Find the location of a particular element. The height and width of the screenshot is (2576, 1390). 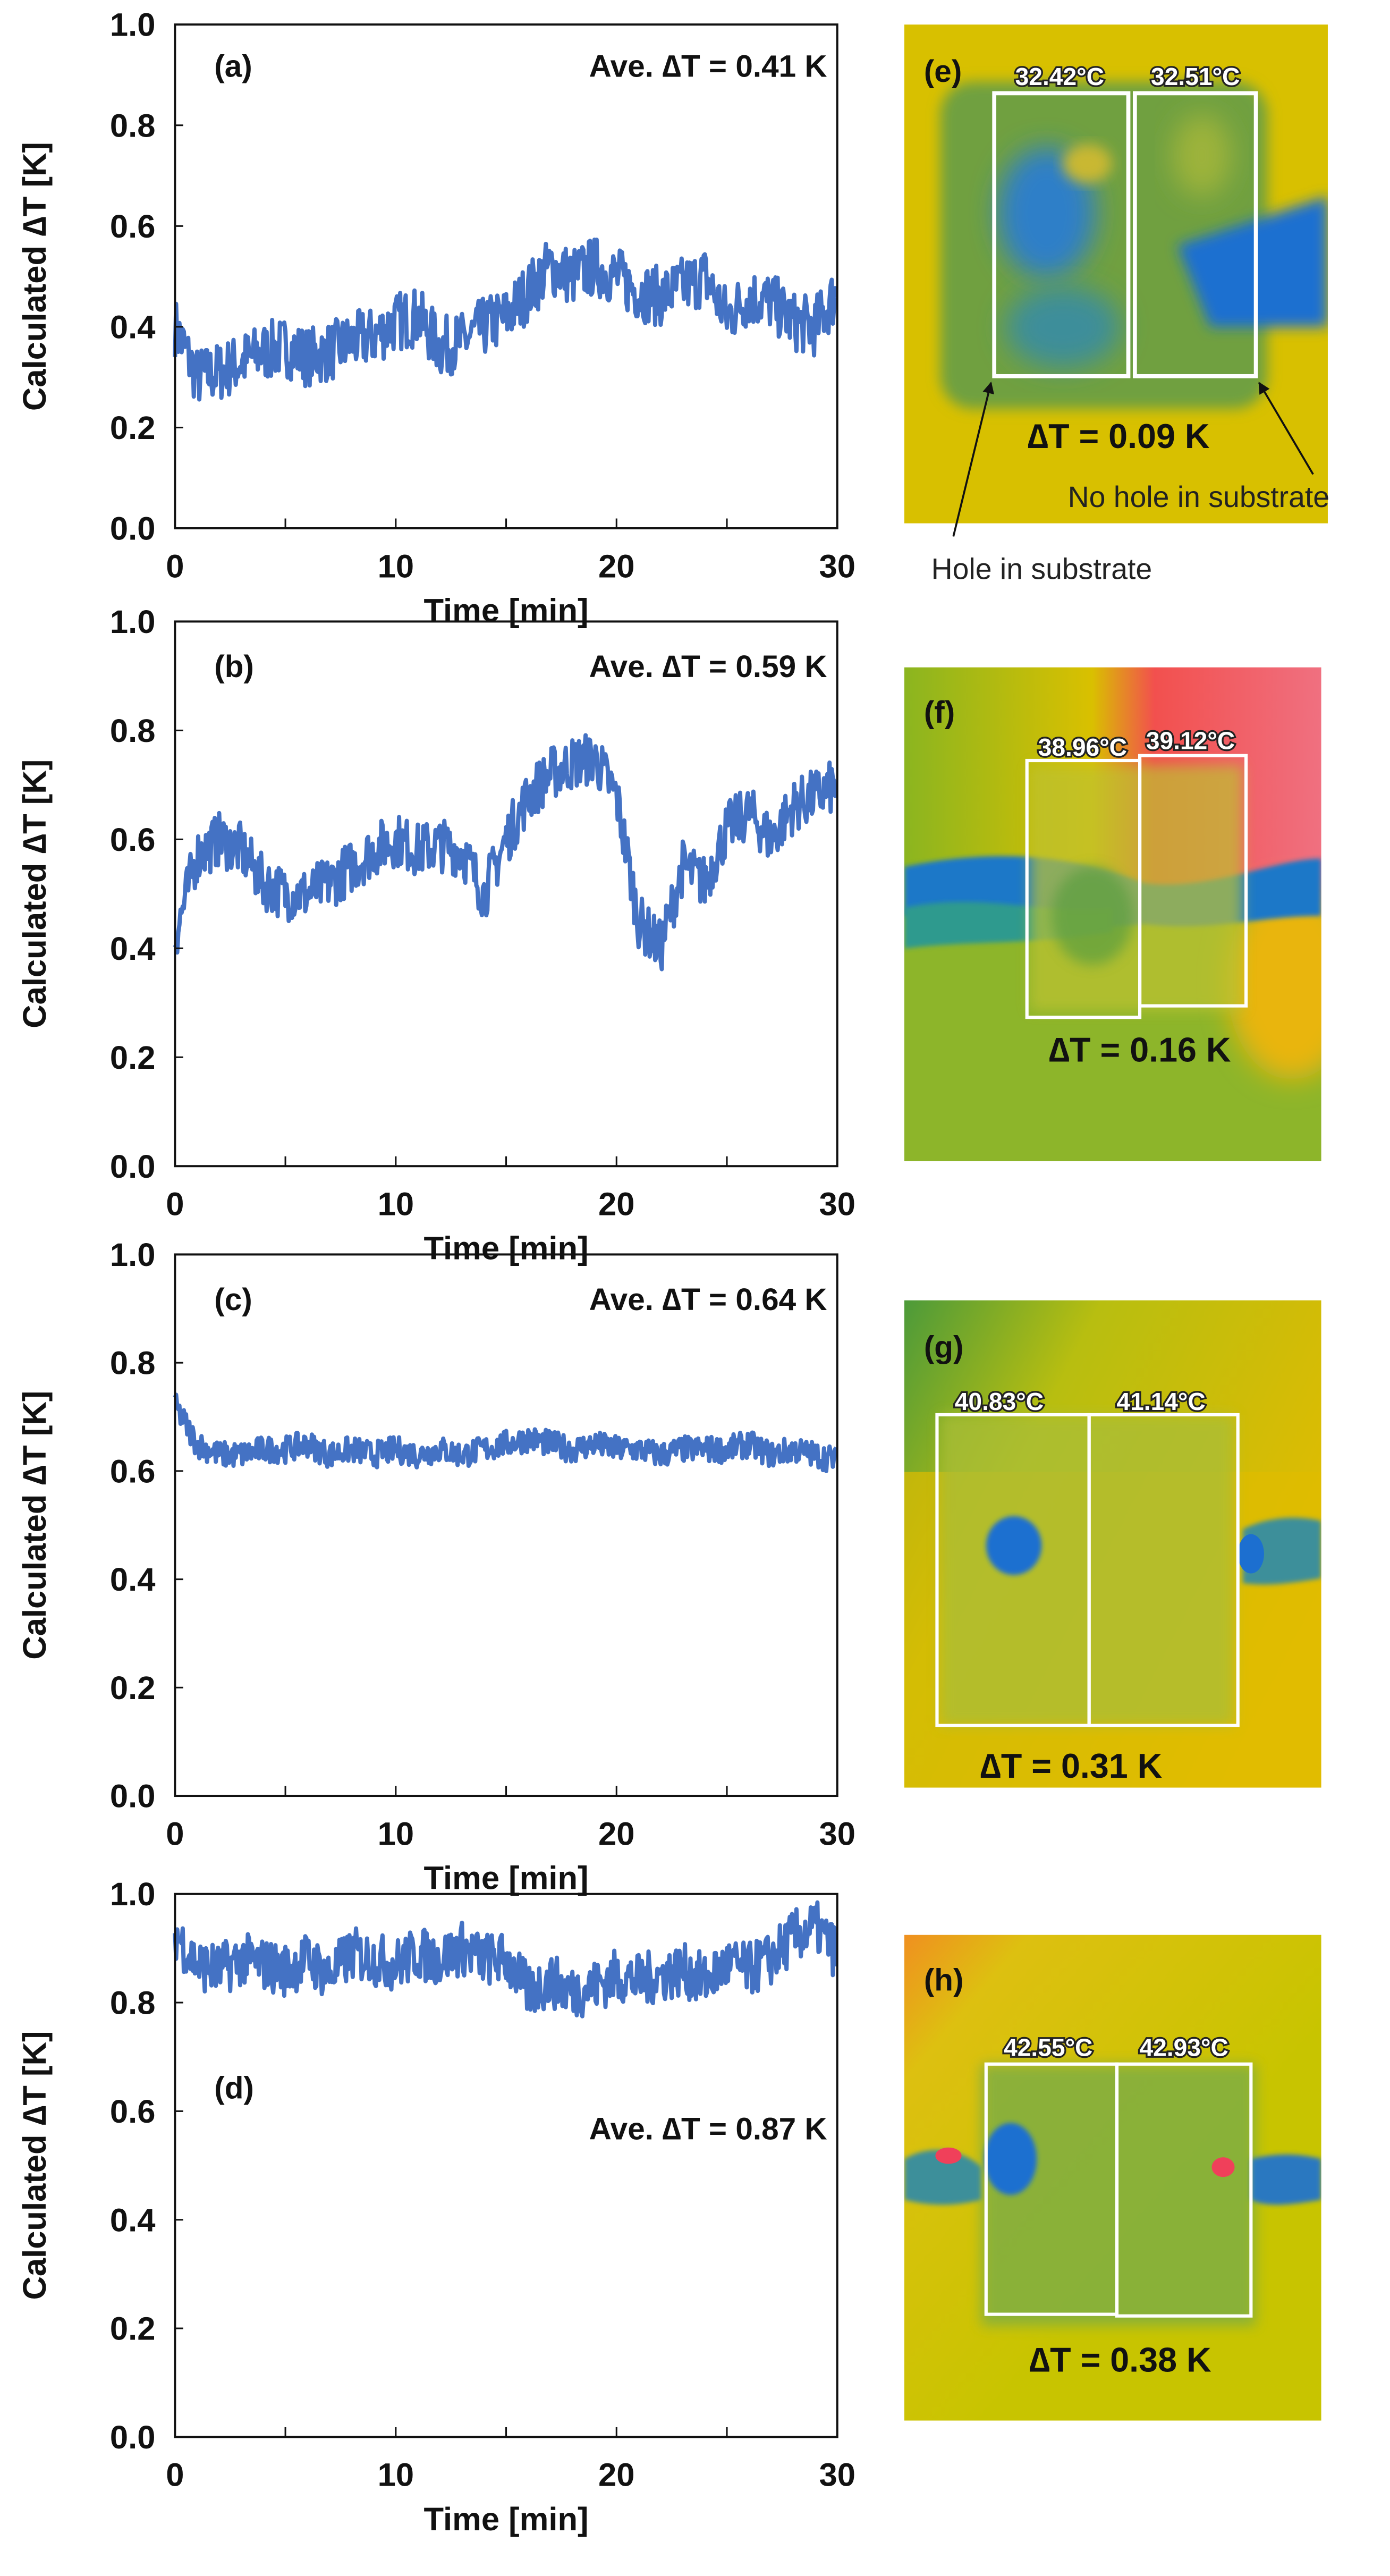

left-roi-temp: 40.83°C is located at coordinates (1000, 1402).